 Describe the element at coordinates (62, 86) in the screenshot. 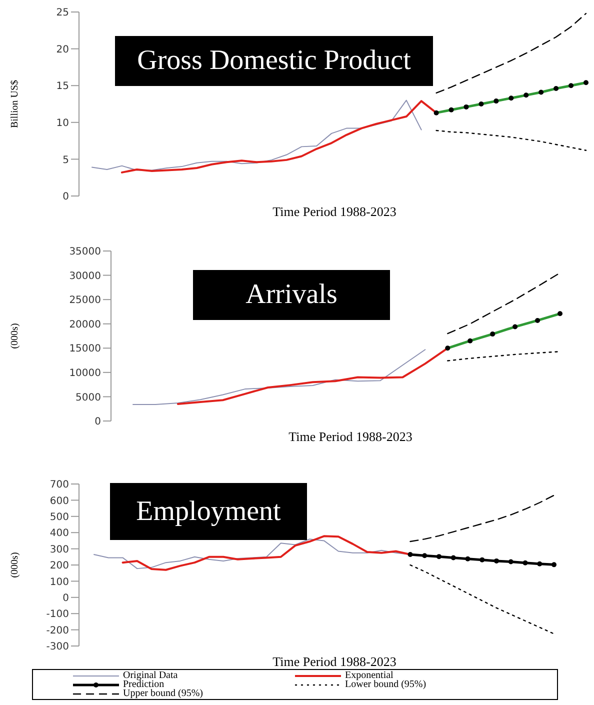

I see `y-tick-label: 15` at that location.